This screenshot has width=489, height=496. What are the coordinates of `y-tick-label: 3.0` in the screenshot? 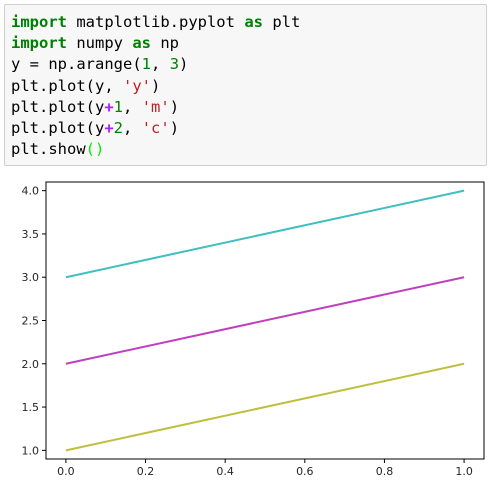 It's located at (31, 277).